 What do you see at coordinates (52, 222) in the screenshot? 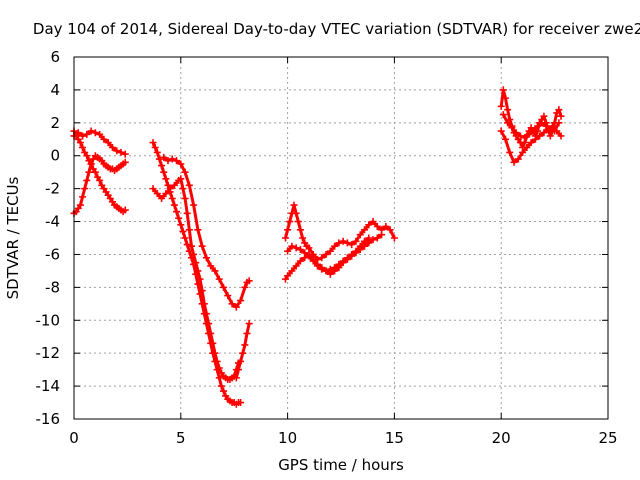
I see `y-tick-label: -4` at bounding box center [52, 222].